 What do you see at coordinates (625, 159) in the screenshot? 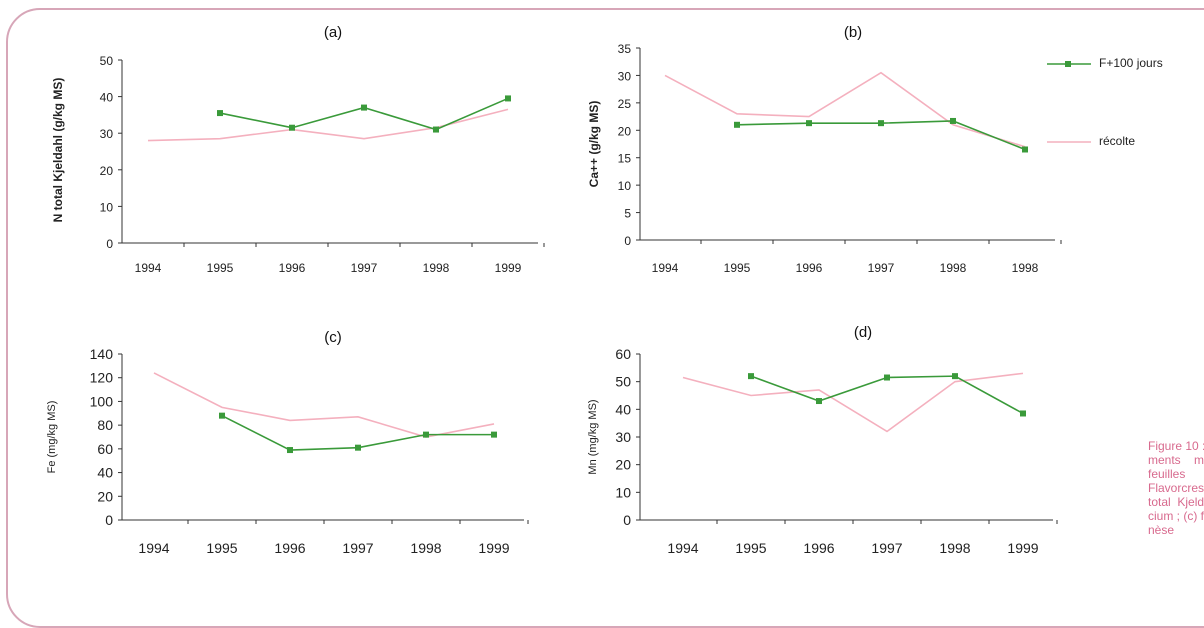
I see `y-tick-label: 15` at bounding box center [625, 159].